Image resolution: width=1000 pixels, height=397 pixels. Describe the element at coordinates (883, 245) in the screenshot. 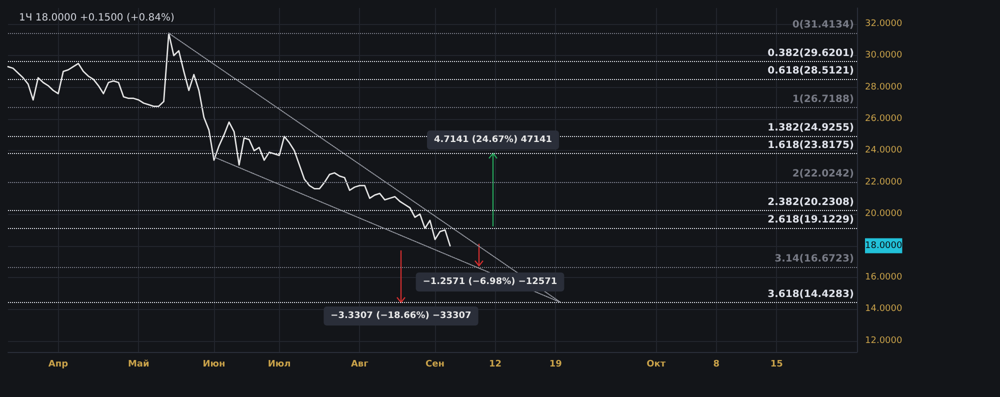

I see `y-tick-label: 18.0000` at that location.